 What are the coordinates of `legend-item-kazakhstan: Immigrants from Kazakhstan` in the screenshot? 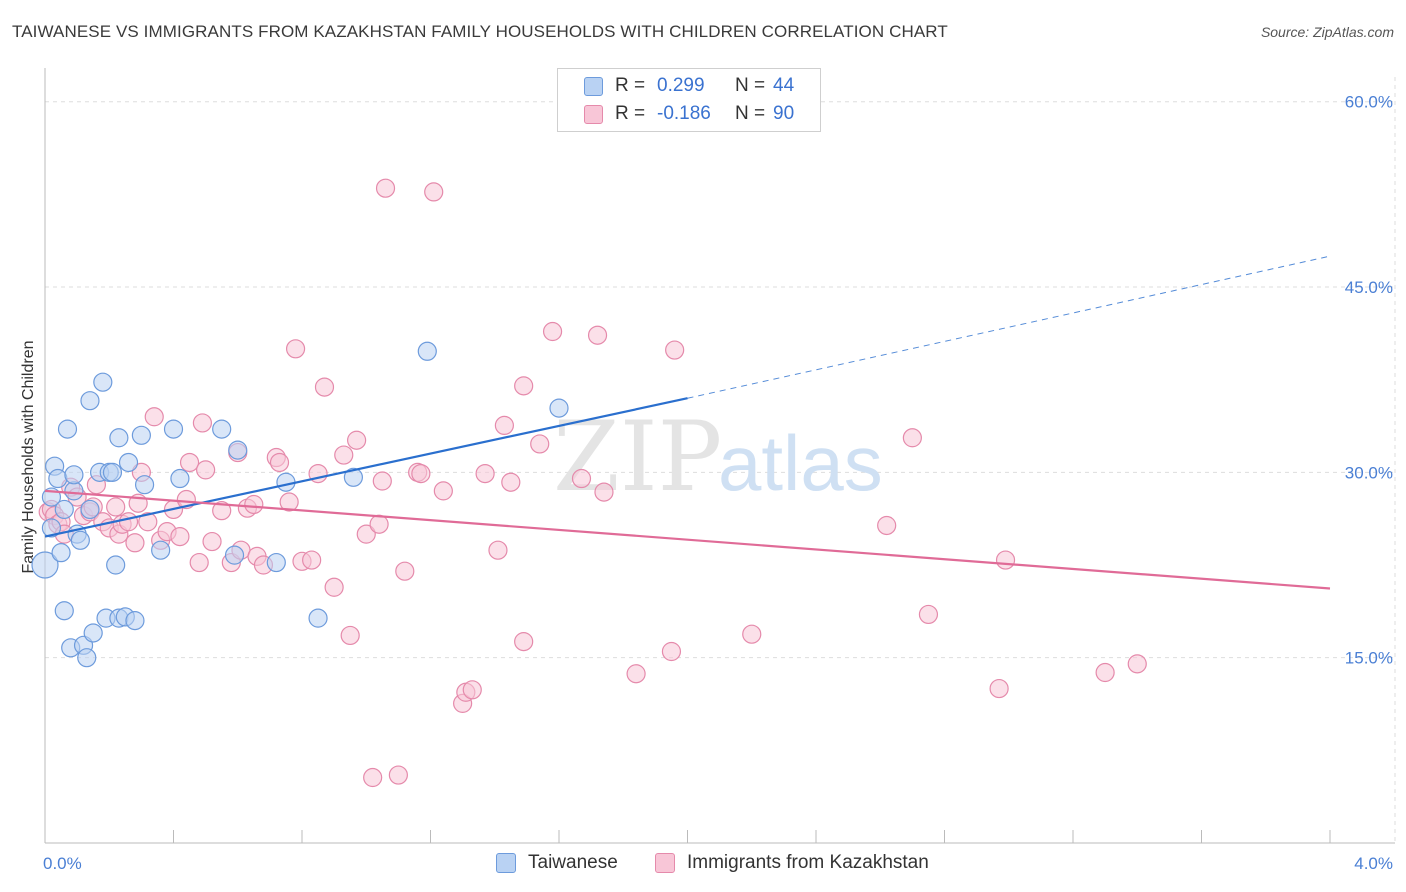 It's located at (792, 863).